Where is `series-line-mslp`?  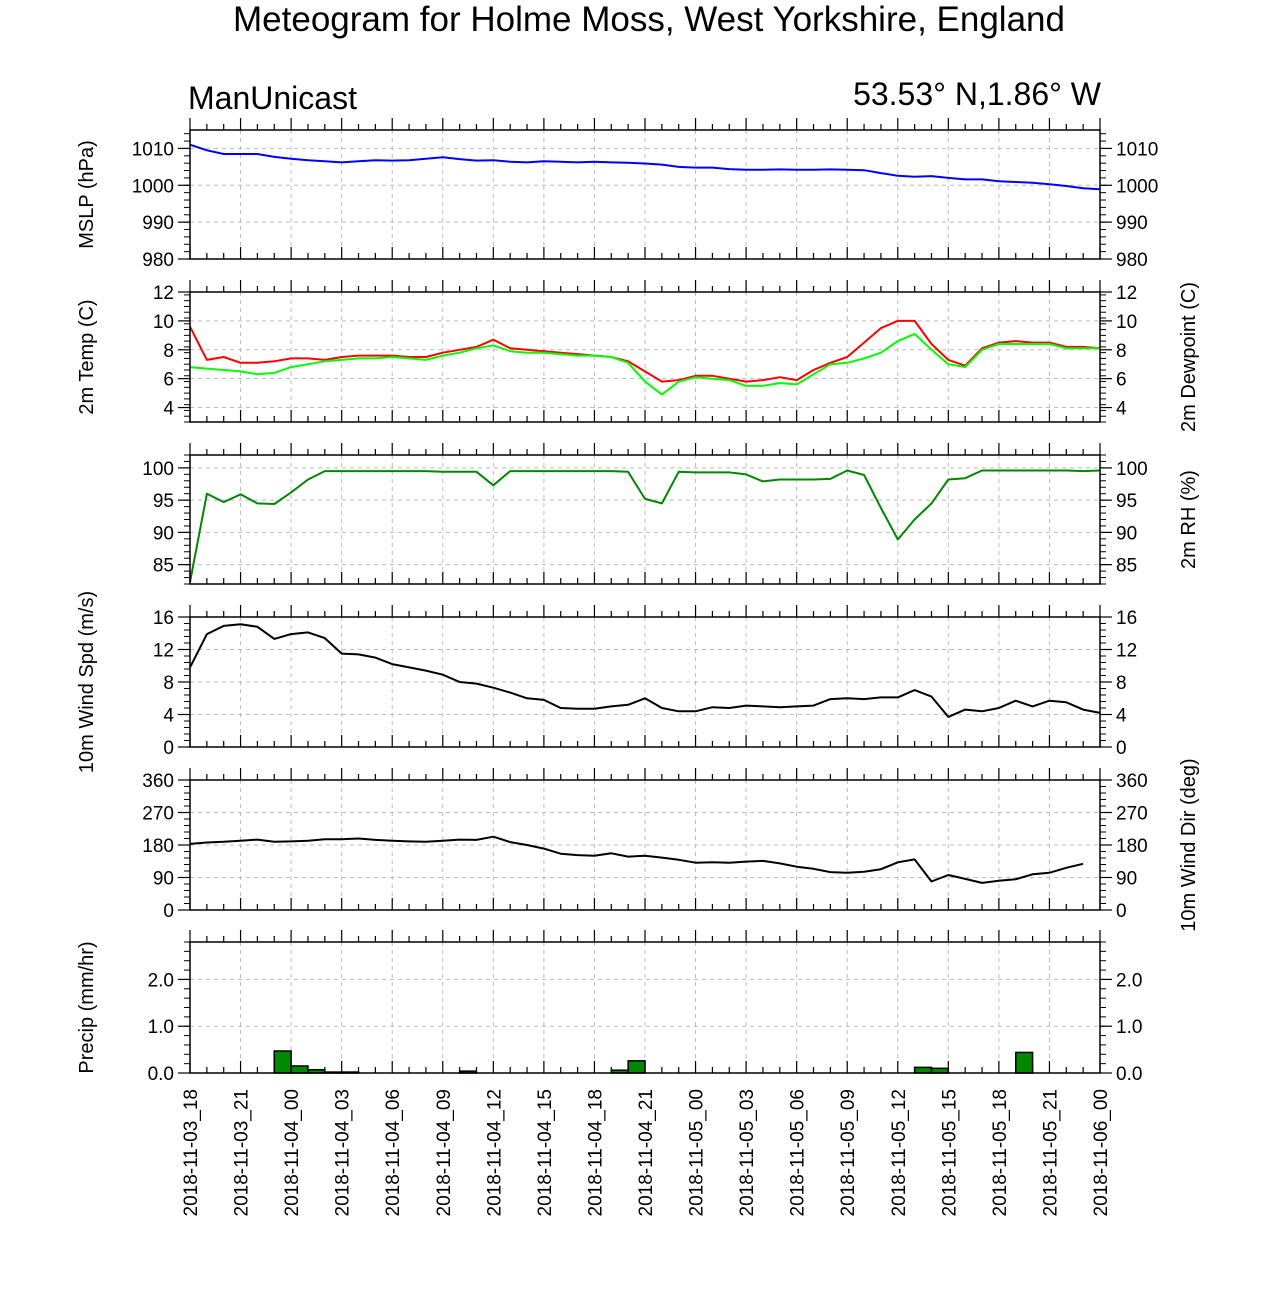 series-line-mslp is located at coordinates (645, 167).